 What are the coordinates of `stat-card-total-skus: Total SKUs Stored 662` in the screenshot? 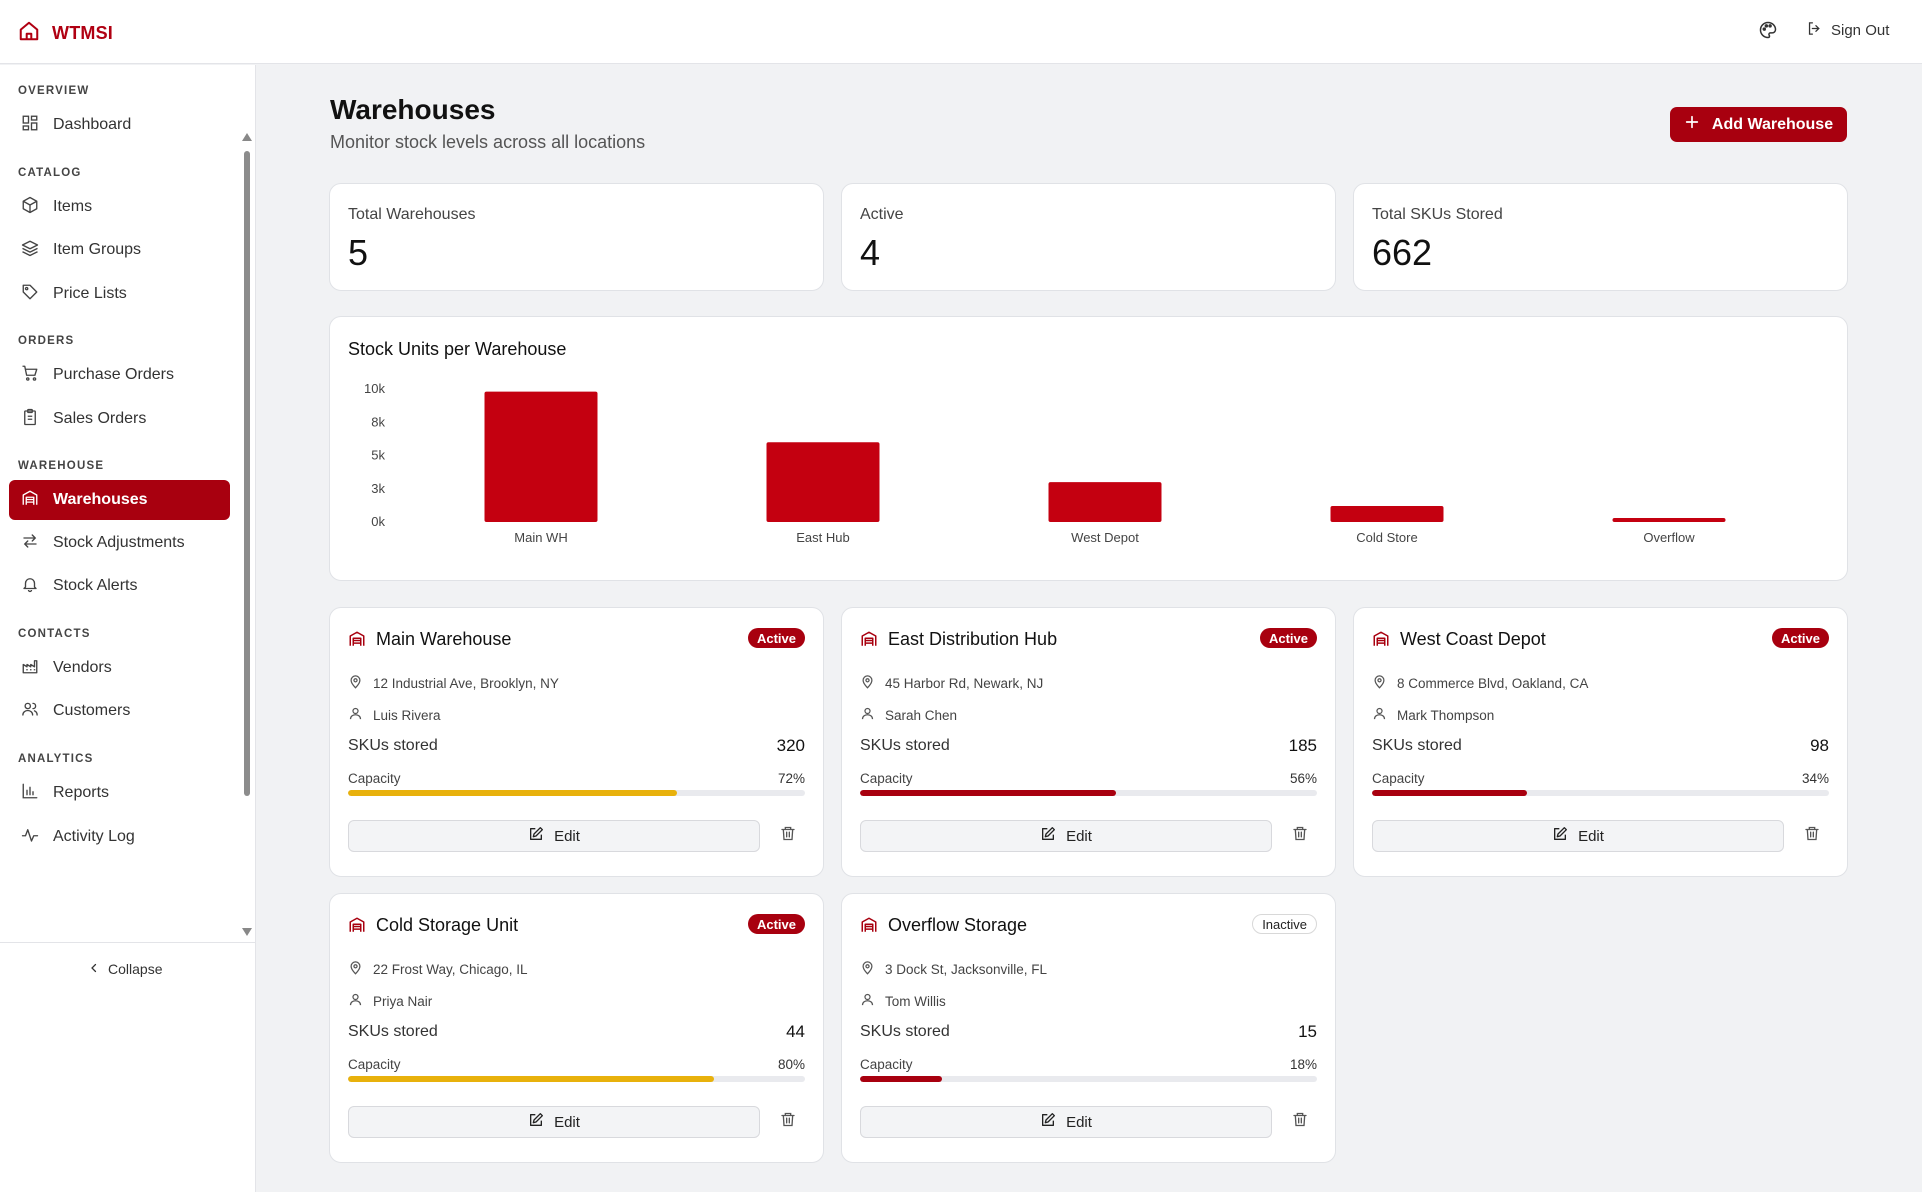 It's located at (1600, 237).